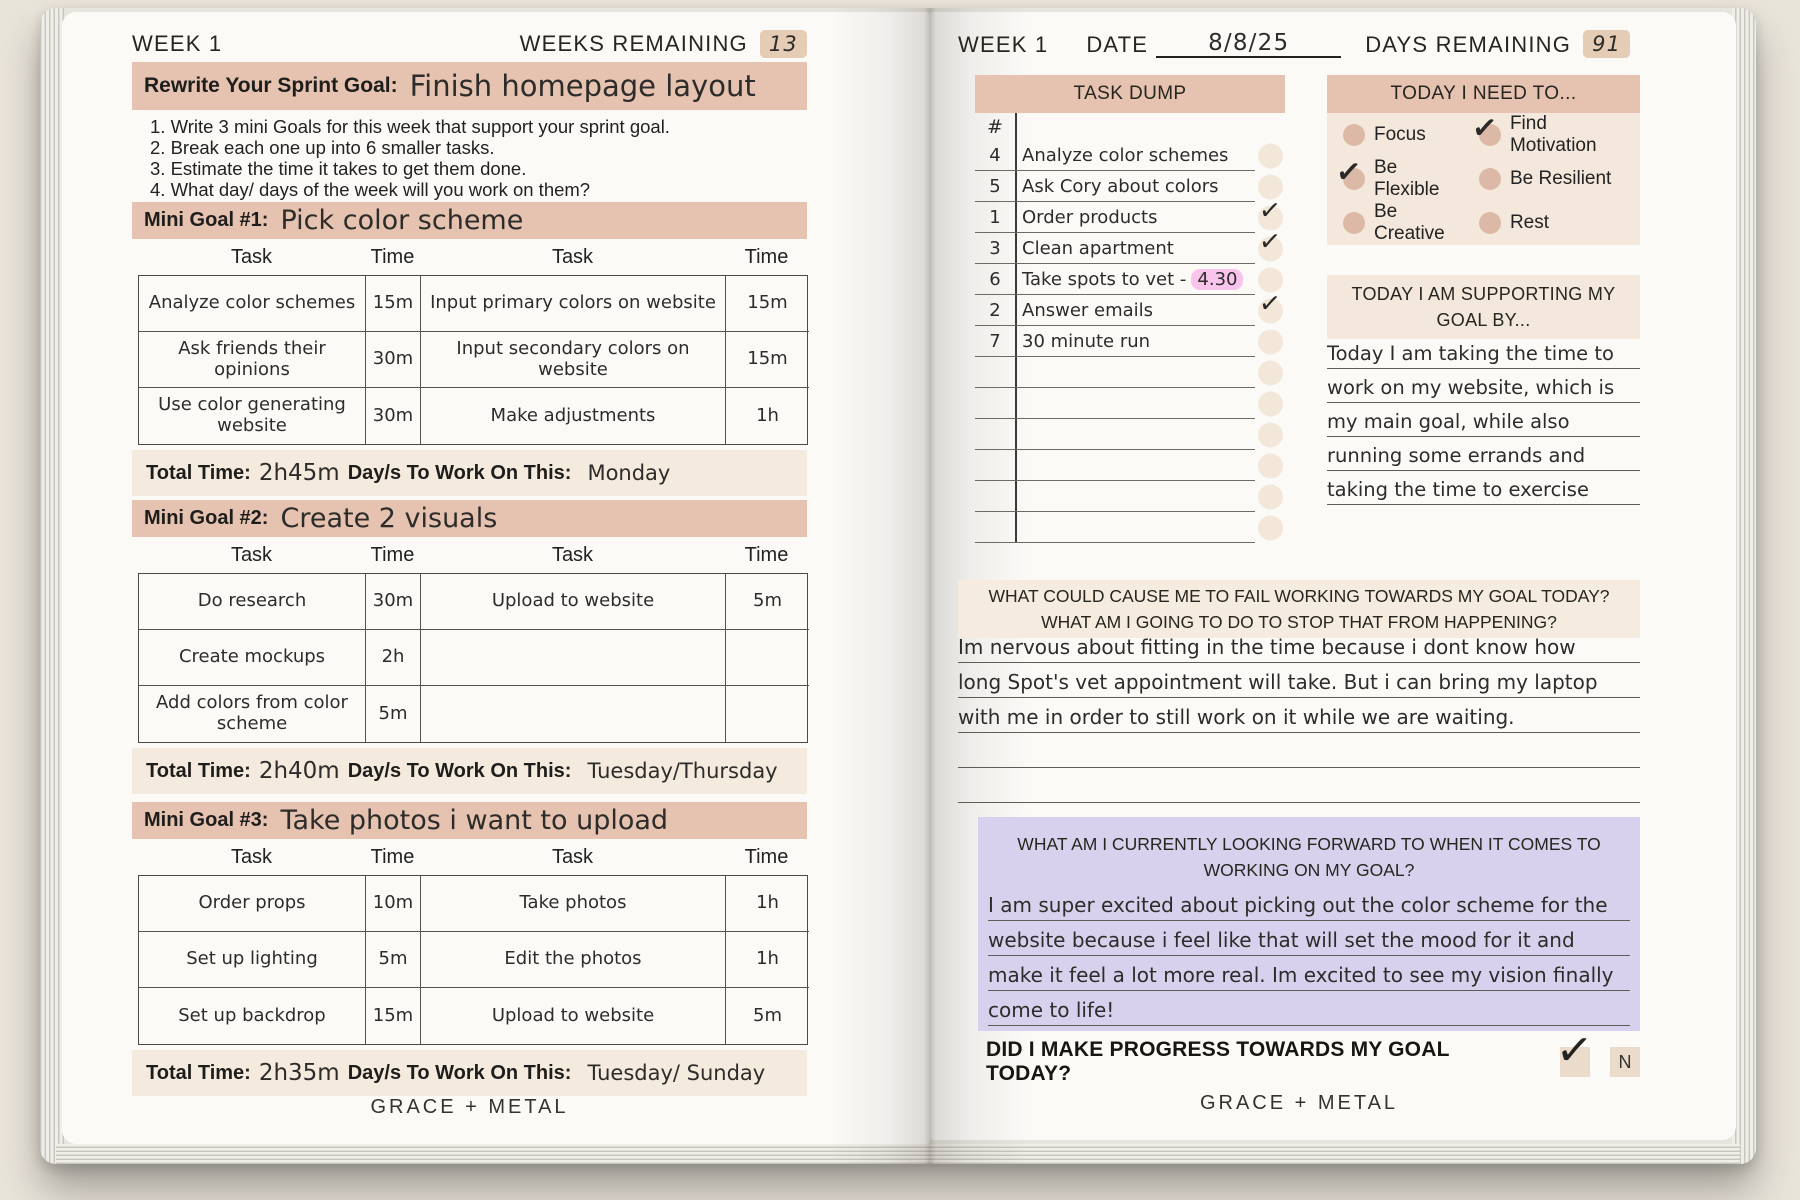 The height and width of the screenshot is (1200, 1800). I want to click on empty-ruled-line, so click(1299, 785).